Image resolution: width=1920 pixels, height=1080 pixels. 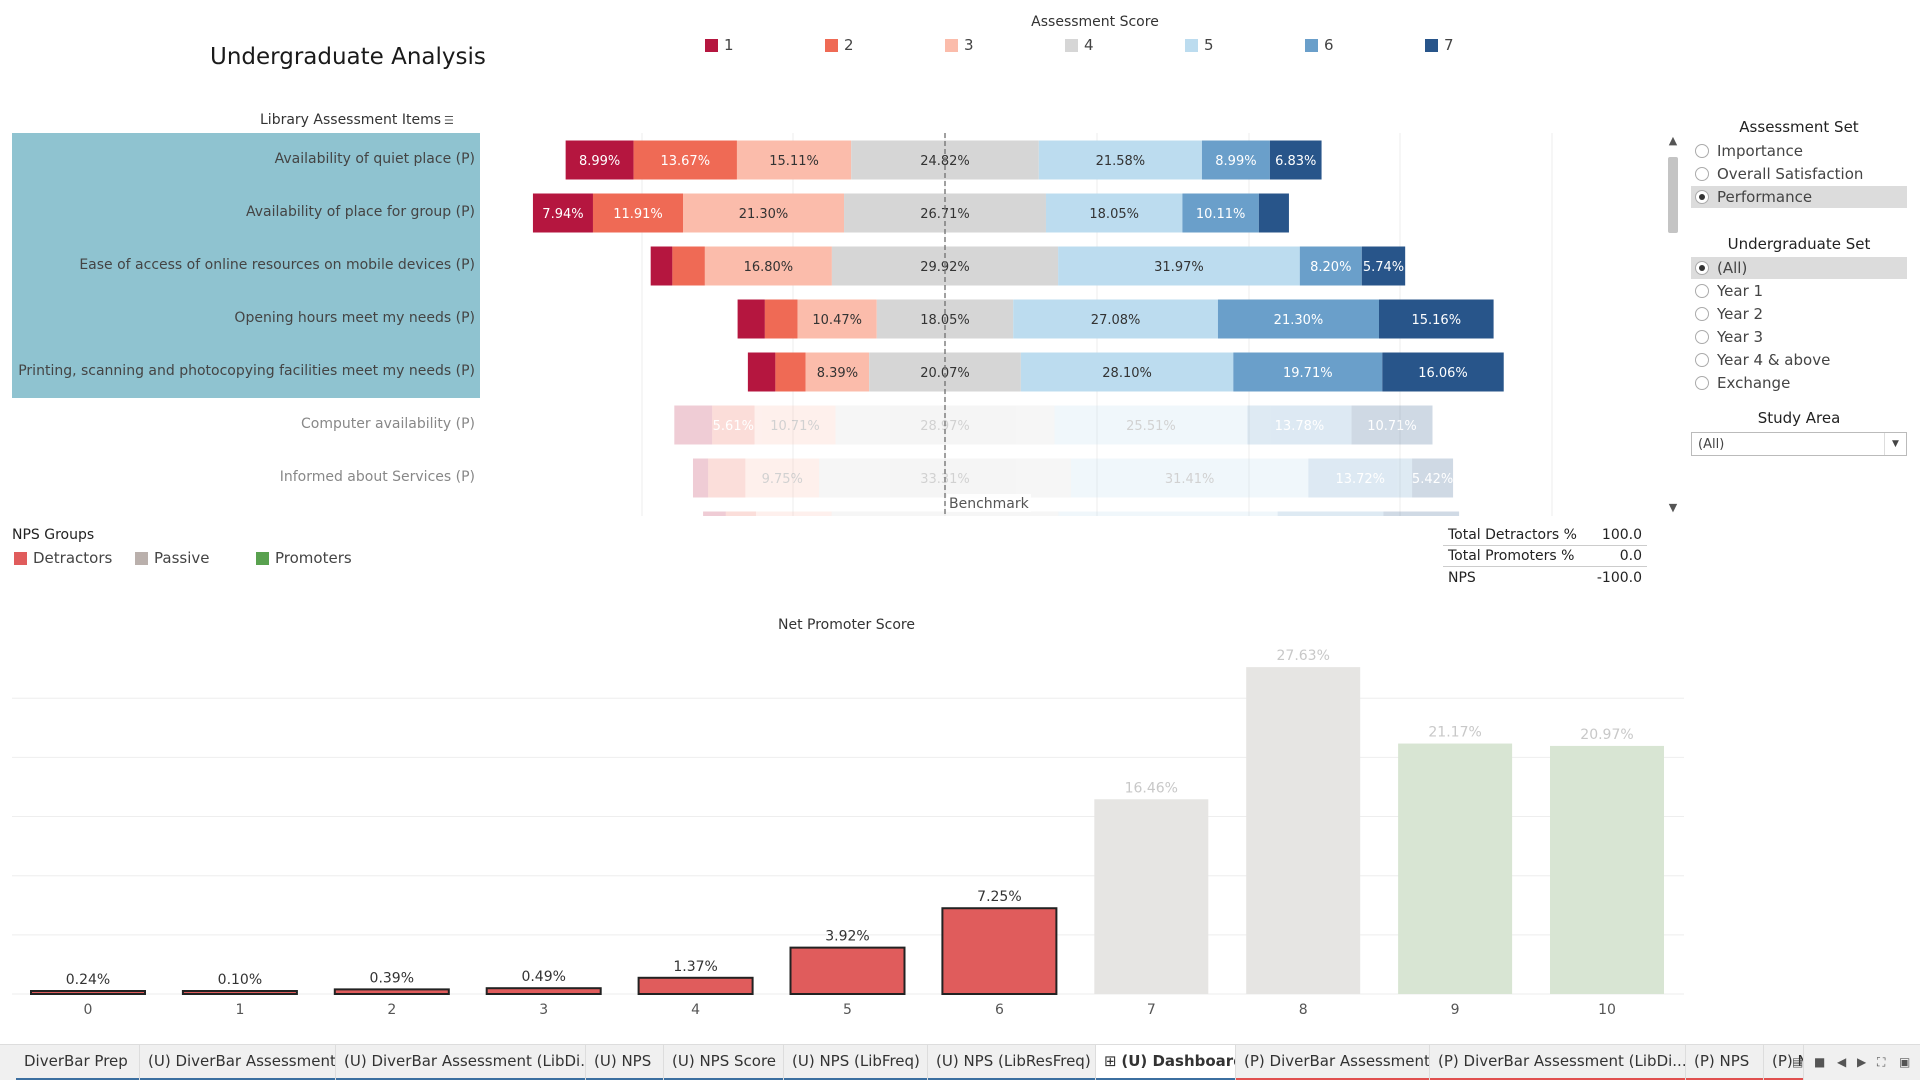 I want to click on chart-scrollbar: ▲ ▼, so click(x=1673, y=324).